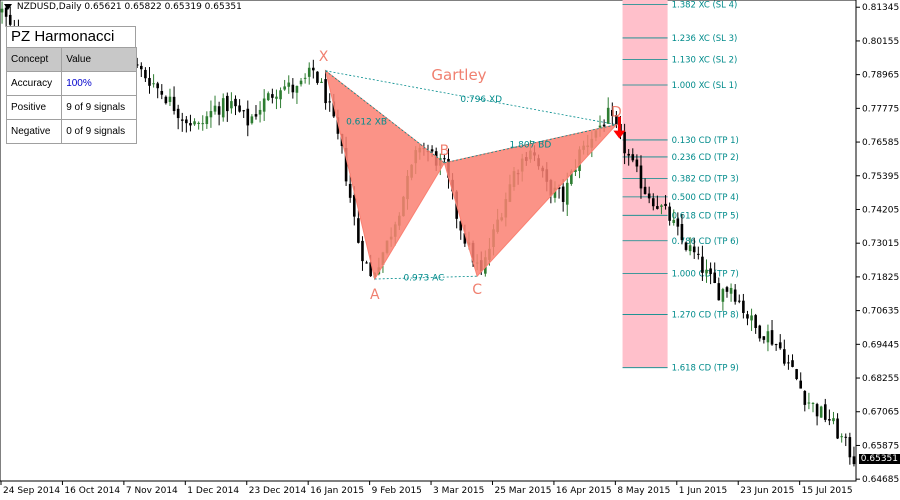  I want to click on level-label: 1.618 CD (TP 9), so click(705, 369).